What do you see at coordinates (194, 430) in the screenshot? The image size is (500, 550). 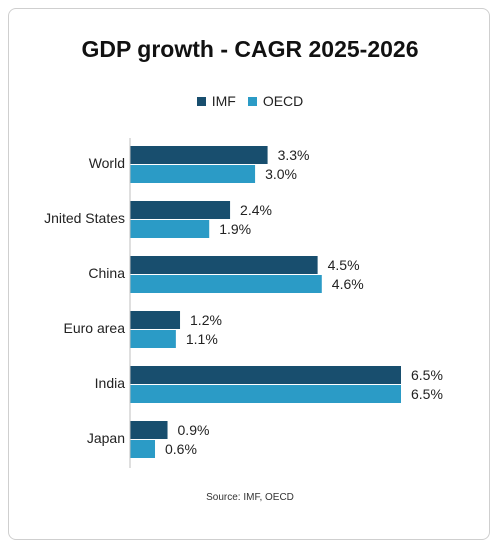 I see `value-label-imf-japan: 0.9%` at bounding box center [194, 430].